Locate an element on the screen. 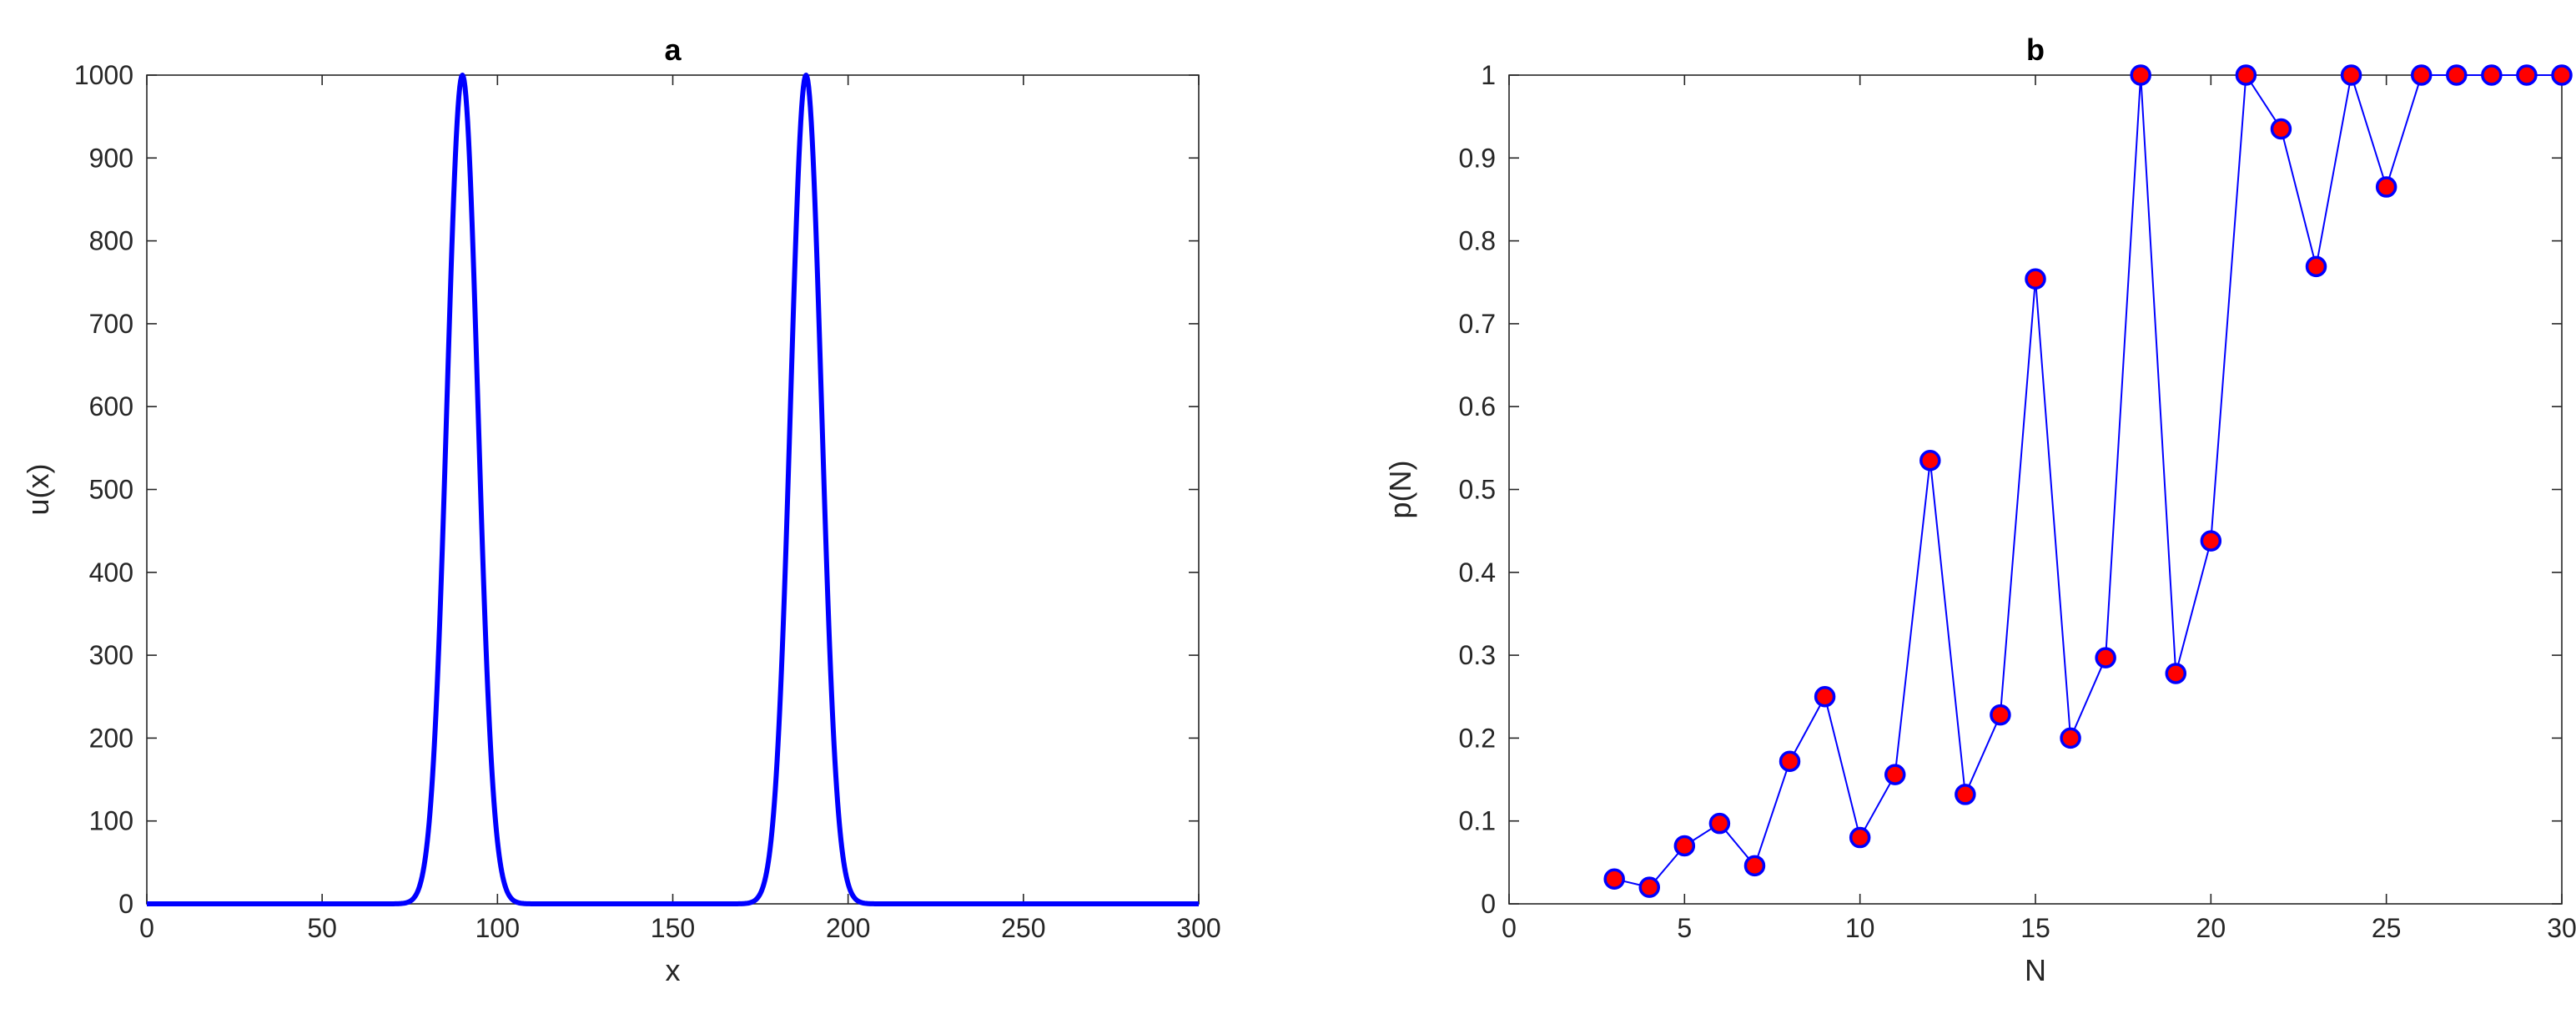 The width and height of the screenshot is (2576, 1009). panel-b-title: b is located at coordinates (2035, 50).